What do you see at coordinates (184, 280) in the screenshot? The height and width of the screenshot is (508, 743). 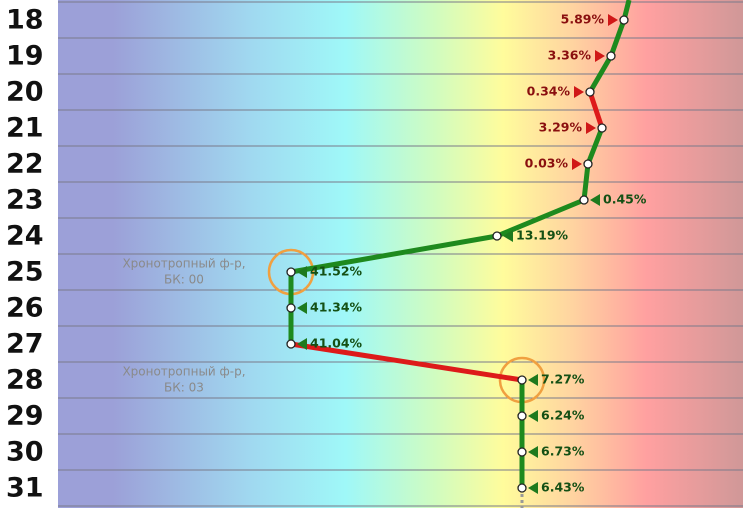 I see `annotation: БК: 00` at bounding box center [184, 280].